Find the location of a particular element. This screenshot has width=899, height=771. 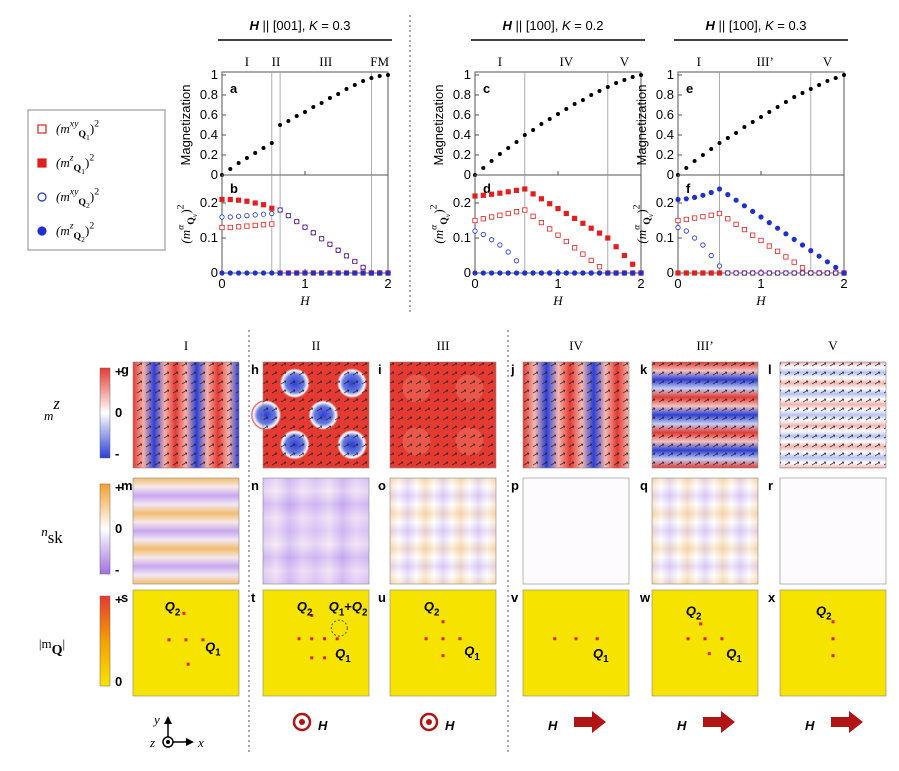

text-part: 1 is located at coordinates (606, 659).